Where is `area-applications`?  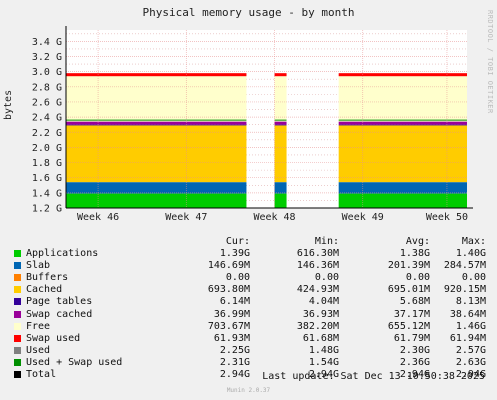
area-applications is located at coordinates (402, 200).